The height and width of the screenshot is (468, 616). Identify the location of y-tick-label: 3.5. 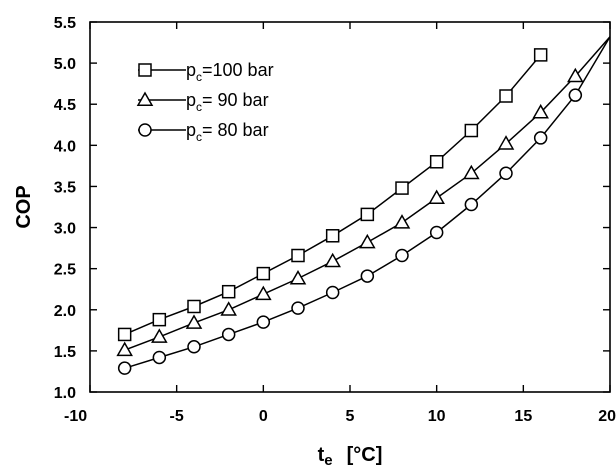
(65, 187).